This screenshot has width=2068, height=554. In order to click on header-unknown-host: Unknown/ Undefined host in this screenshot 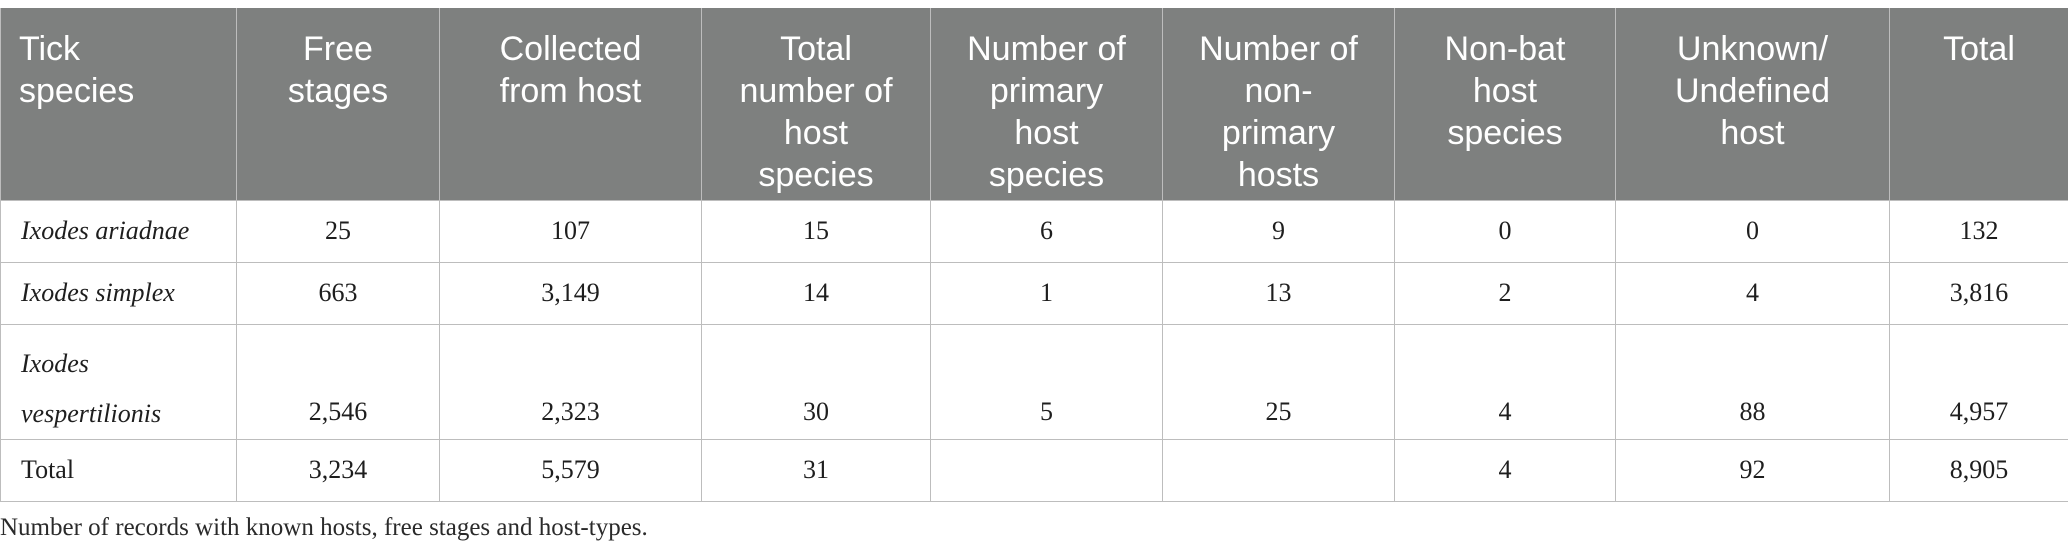, I will do `click(1752, 104)`.